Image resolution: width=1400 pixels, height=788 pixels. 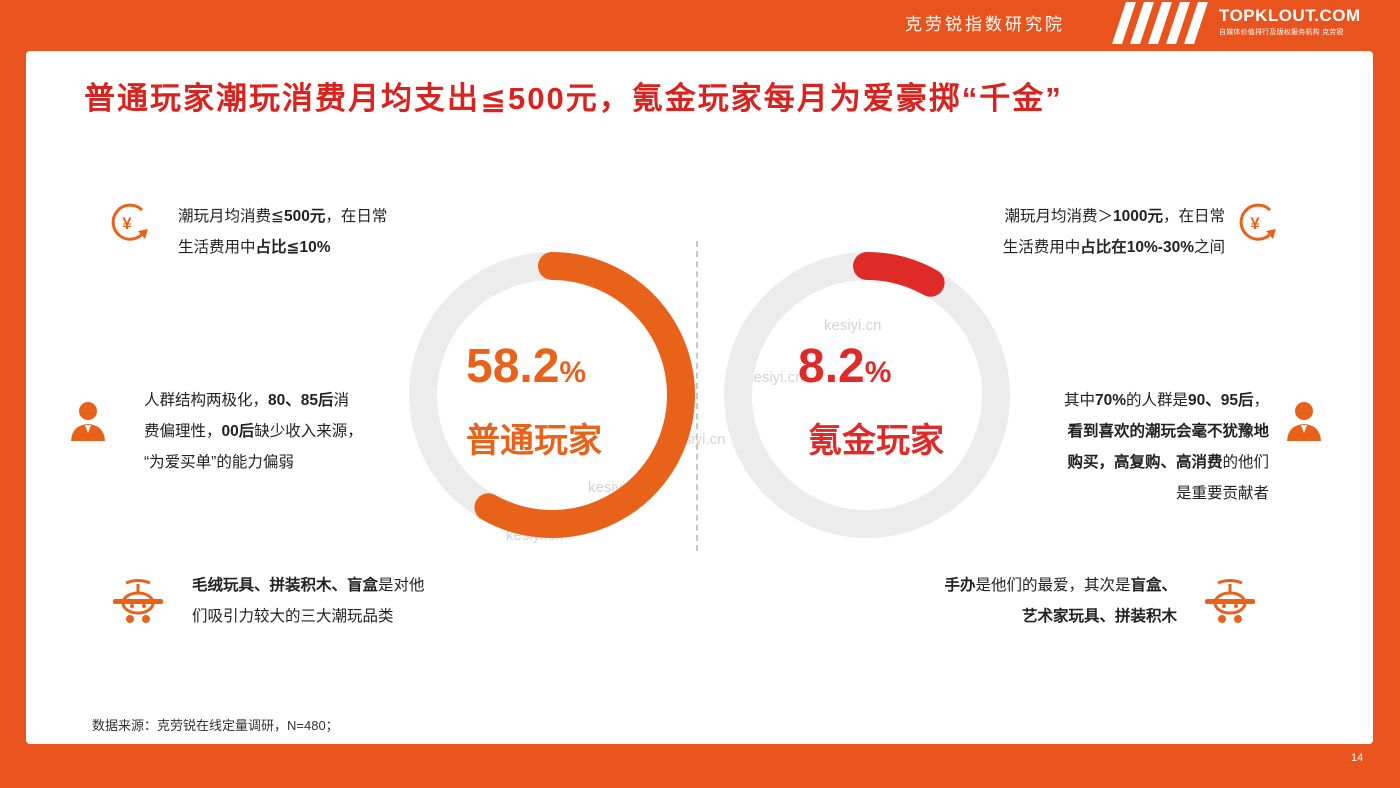 What do you see at coordinates (1113, 232) in the screenshot?
I see `krypton-spending-text: 潮玩月均消费＞1000元，在日常 生活费用中占比在10%-30%之间` at bounding box center [1113, 232].